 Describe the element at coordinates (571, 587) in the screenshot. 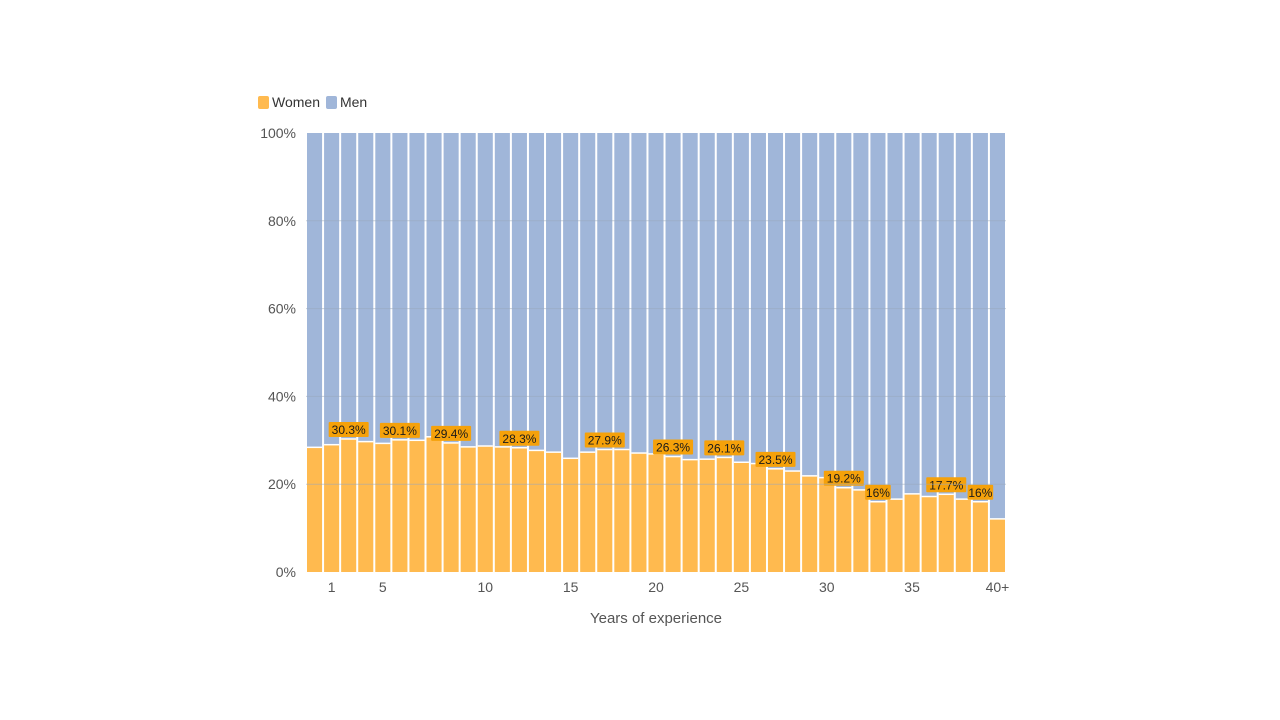

I see `x-tick-label: 15` at that location.